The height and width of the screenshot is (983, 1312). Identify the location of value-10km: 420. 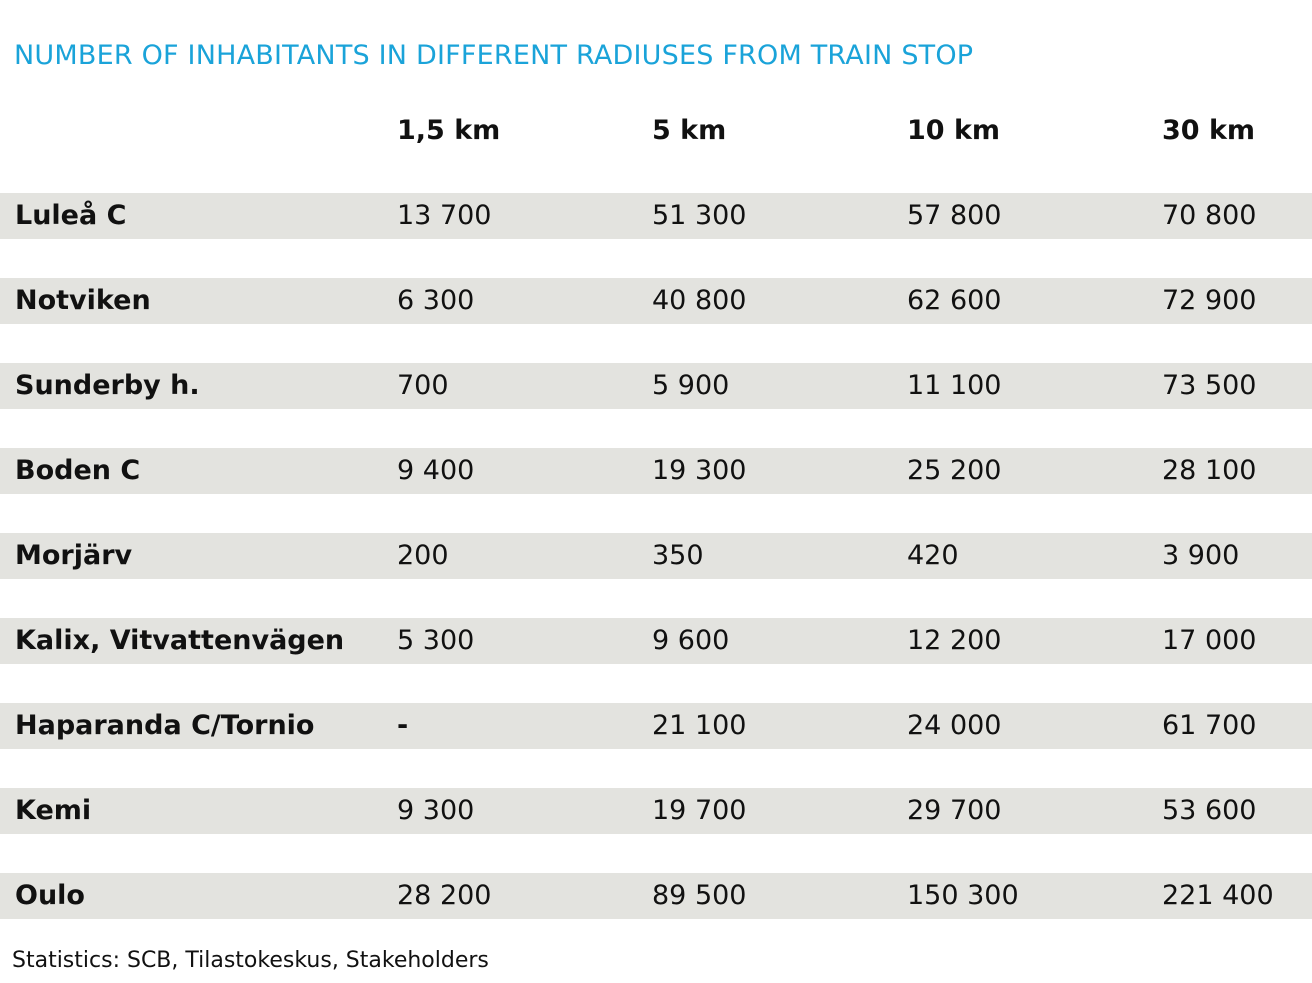
(933, 555).